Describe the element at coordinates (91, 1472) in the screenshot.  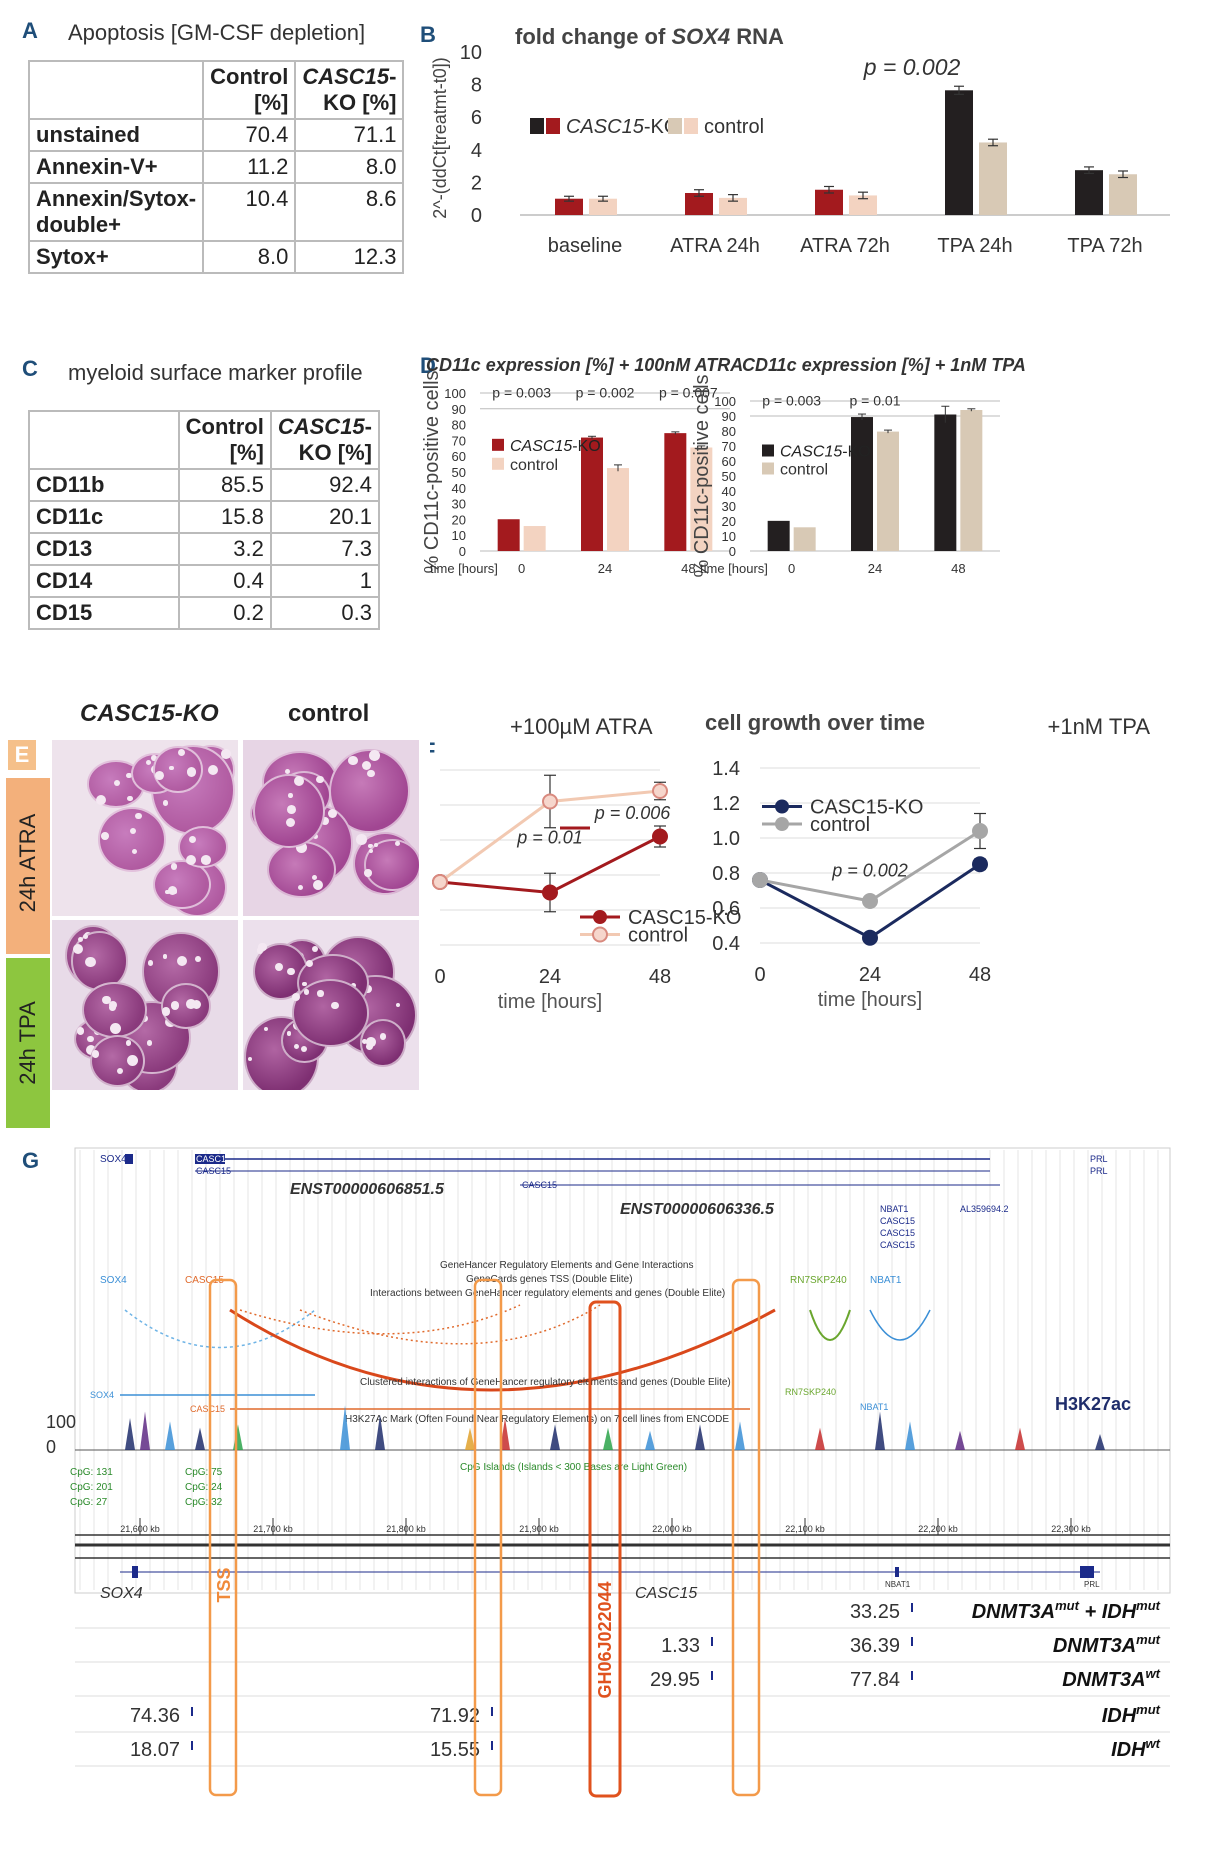
I see `cpg-label: CpG: 131` at that location.